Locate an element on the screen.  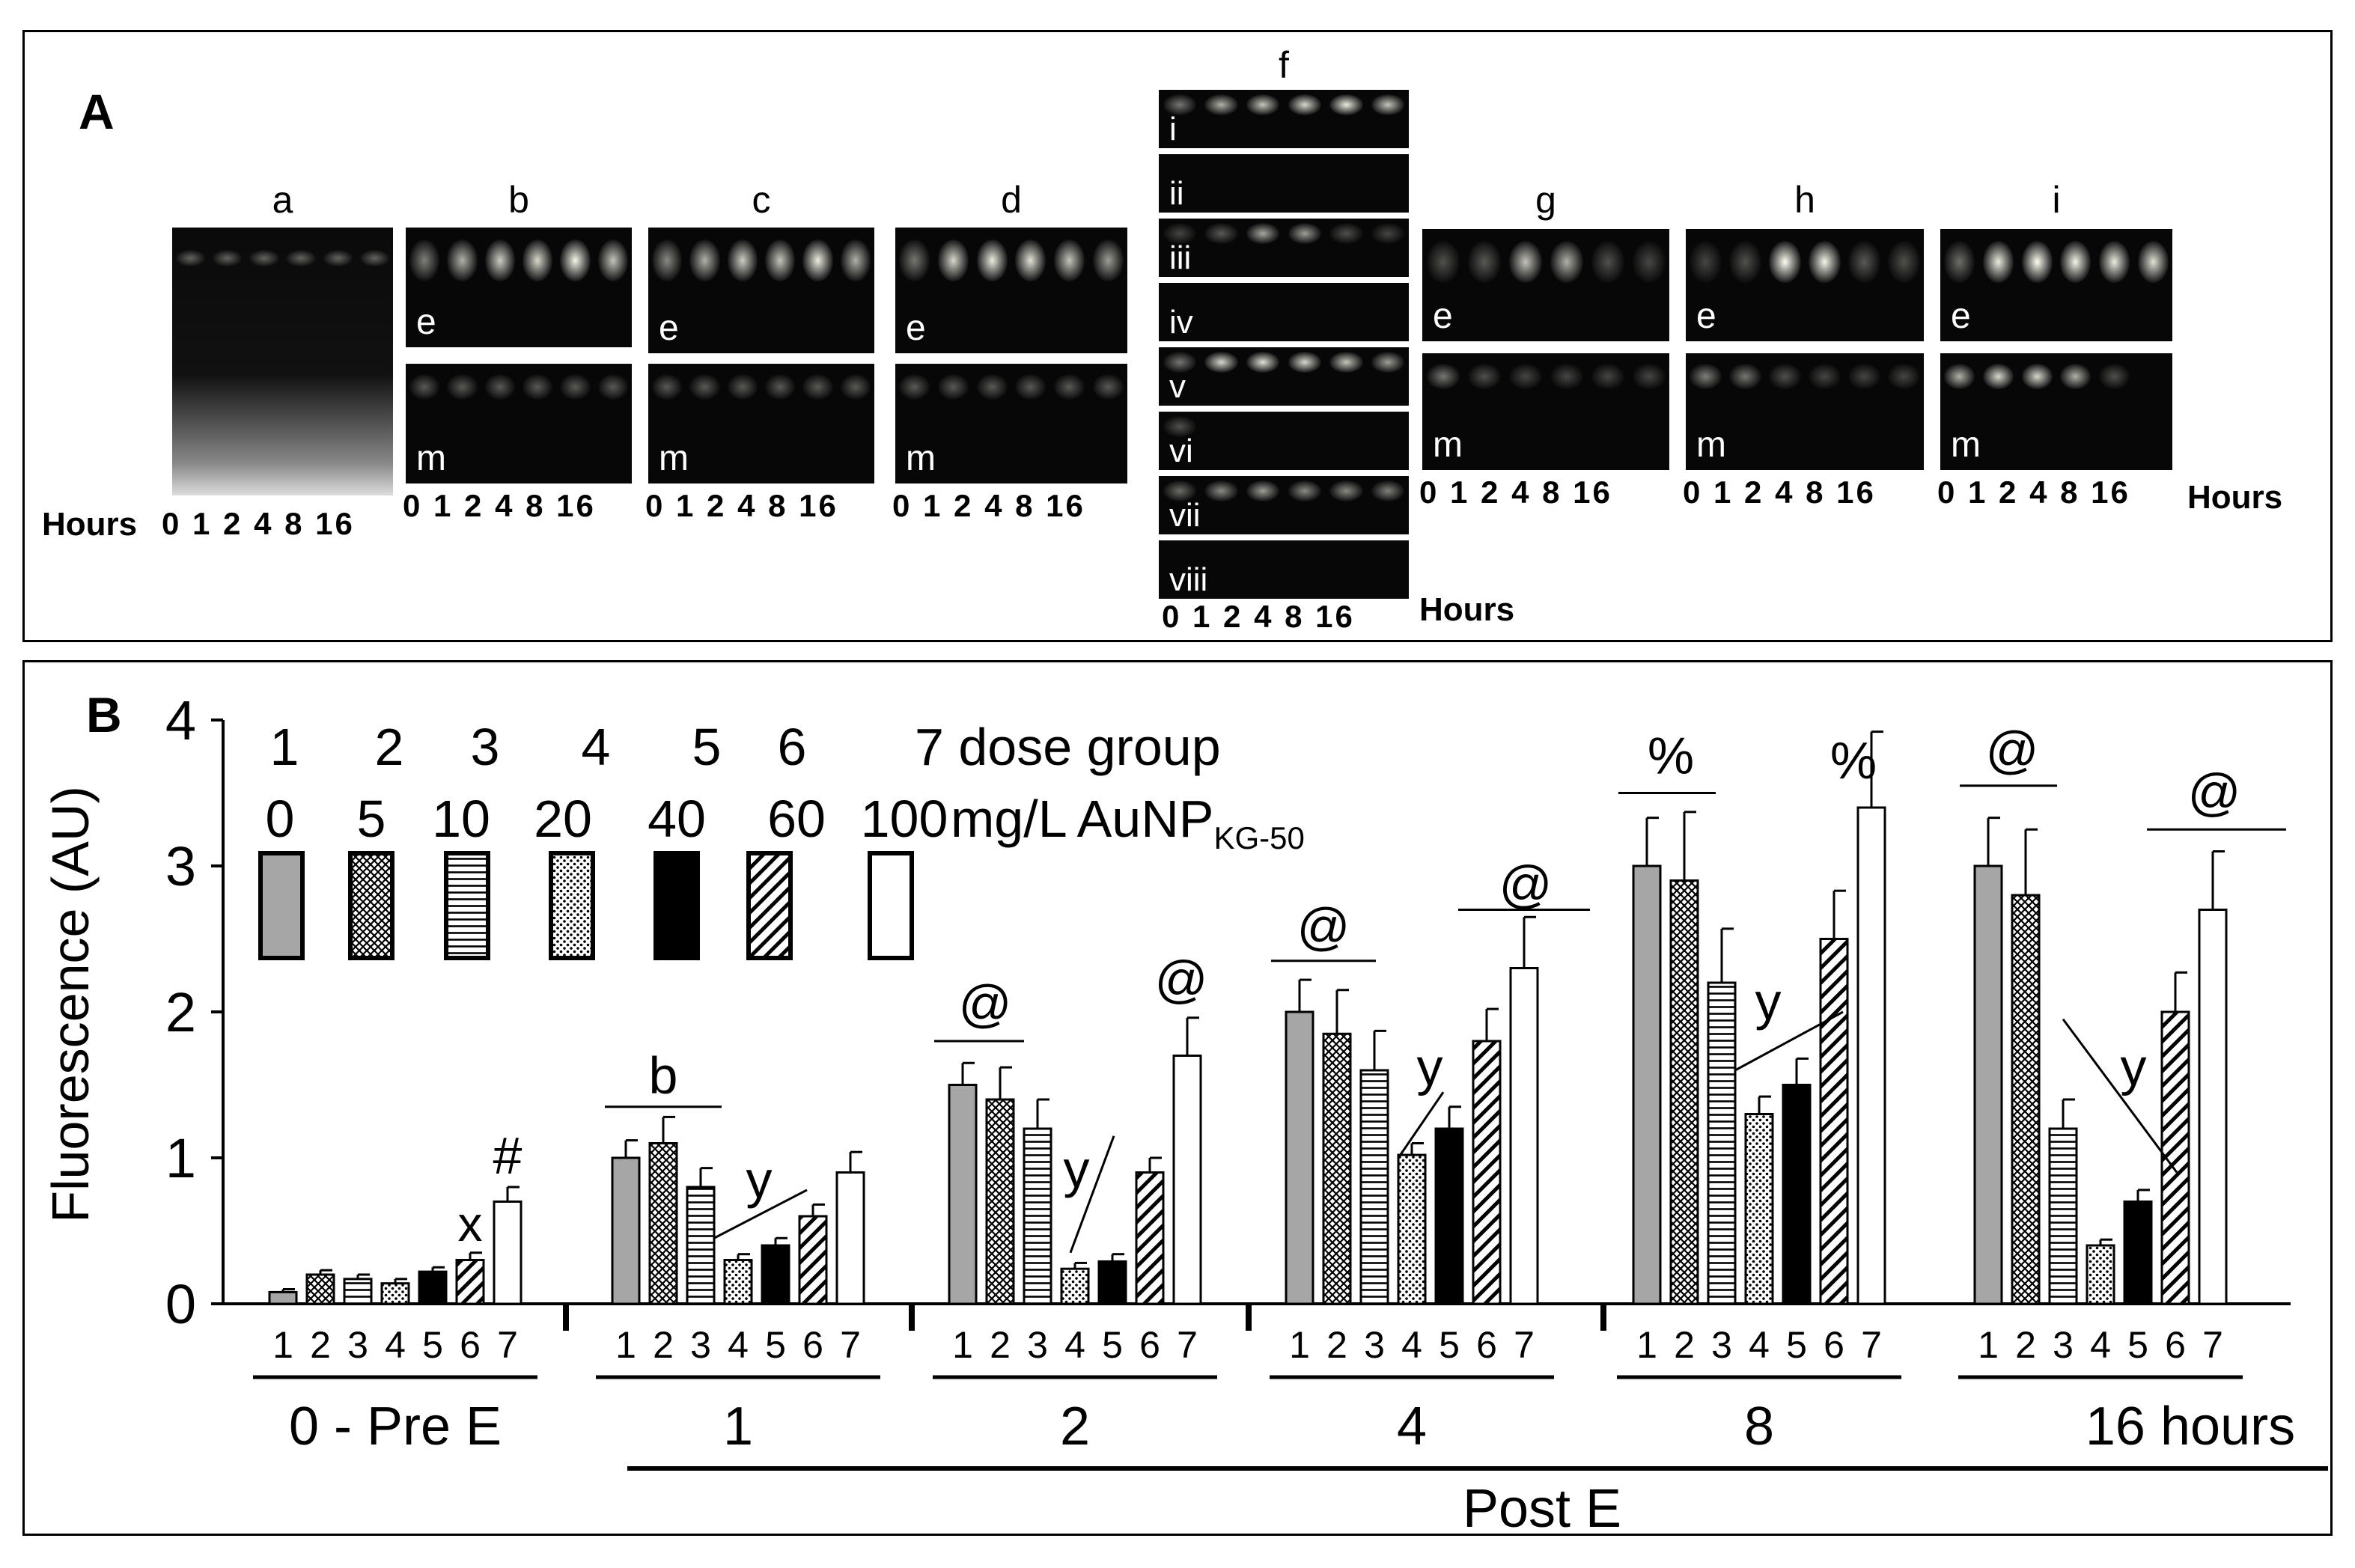
y-tick-label: 1 is located at coordinates (180, 1158).